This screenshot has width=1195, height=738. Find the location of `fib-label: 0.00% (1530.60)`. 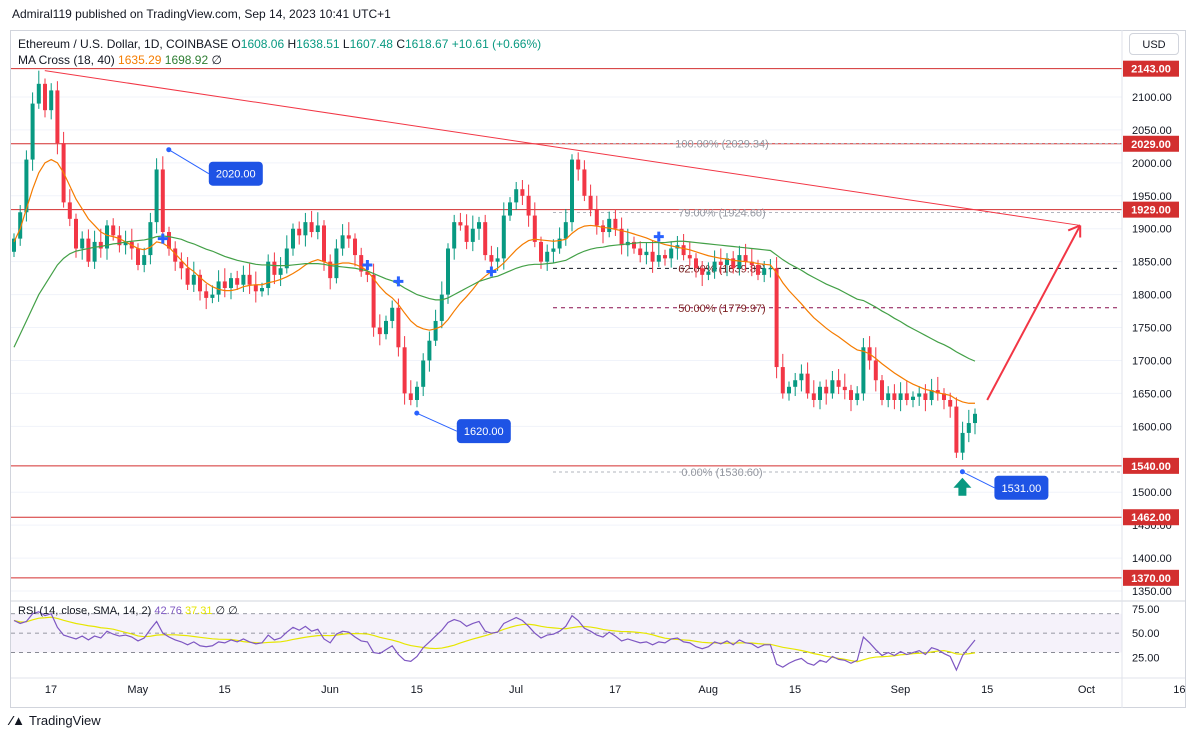

fib-label: 0.00% (1530.60) is located at coordinates (721, 473).